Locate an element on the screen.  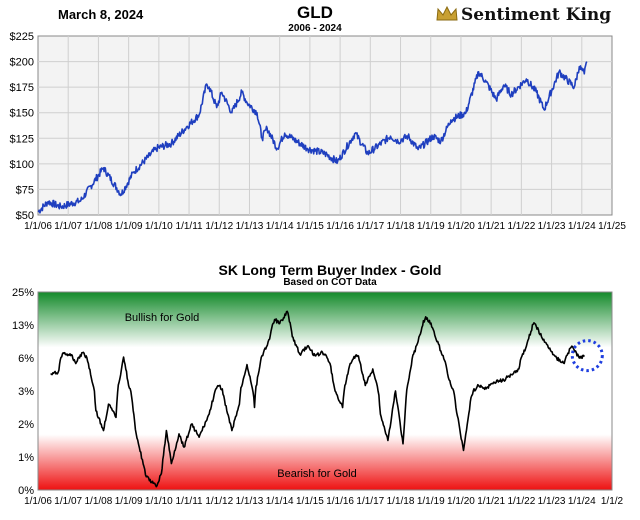
crown-icon is located at coordinates (447, 13).